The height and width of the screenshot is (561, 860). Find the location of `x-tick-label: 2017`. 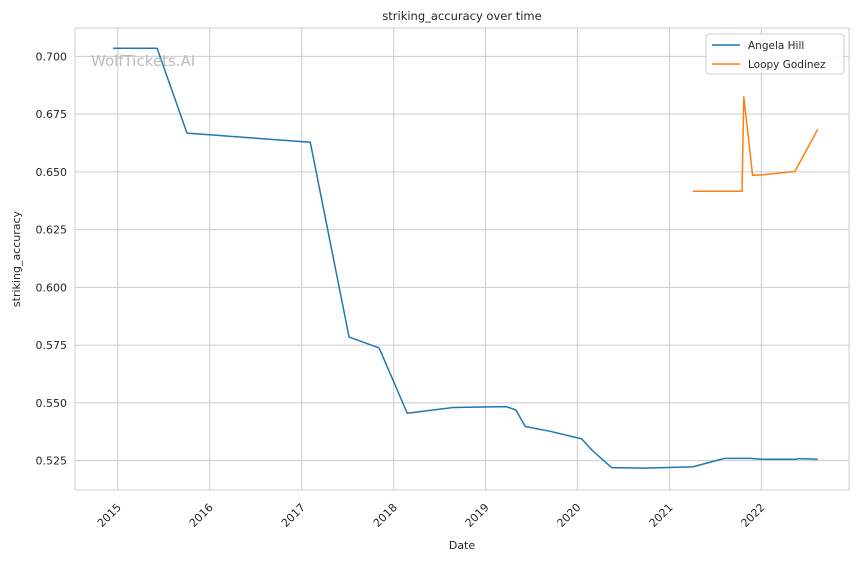

x-tick-label: 2017 is located at coordinates (293, 515).